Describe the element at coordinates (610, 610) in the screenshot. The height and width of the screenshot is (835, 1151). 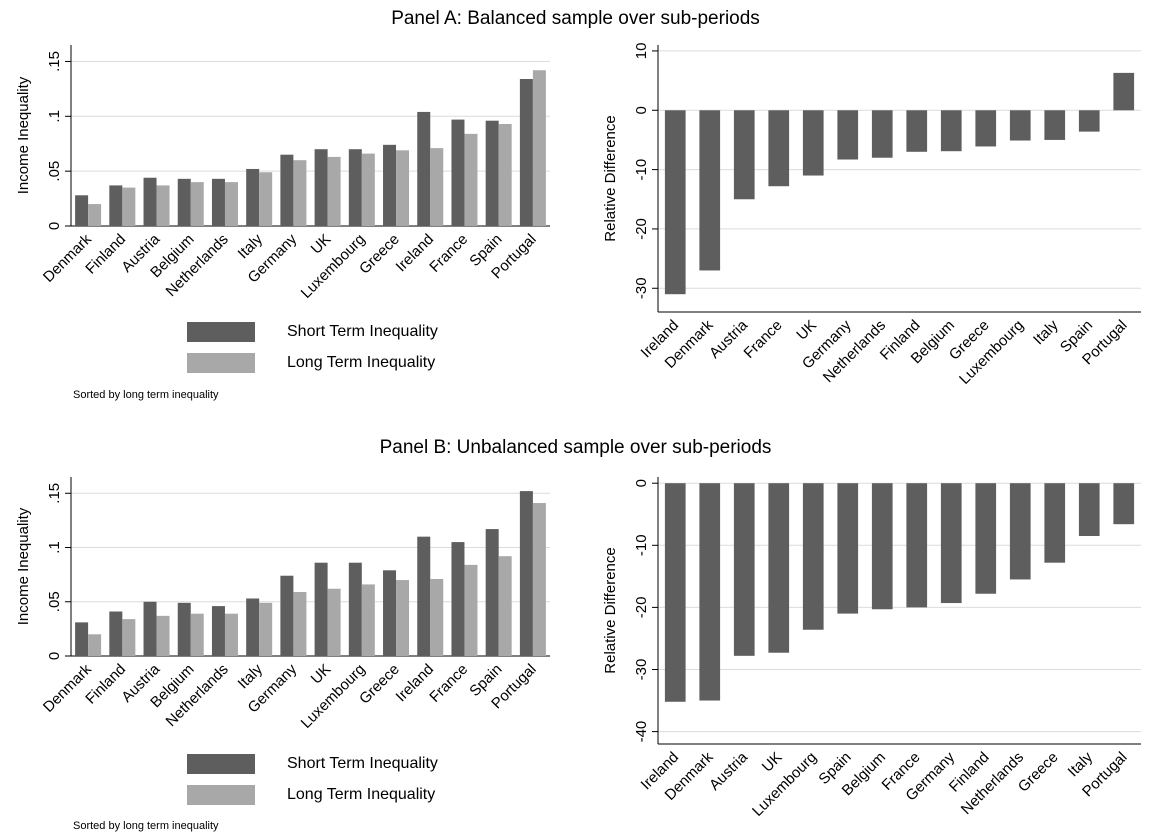
I see `y-axis-label: Relative Difference` at that location.